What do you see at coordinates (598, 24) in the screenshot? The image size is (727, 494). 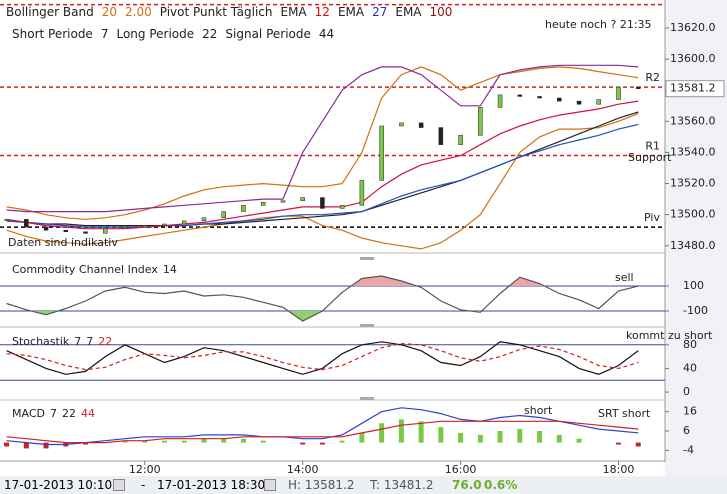 I see `annotation: heute noch ? 21:35` at bounding box center [598, 24].